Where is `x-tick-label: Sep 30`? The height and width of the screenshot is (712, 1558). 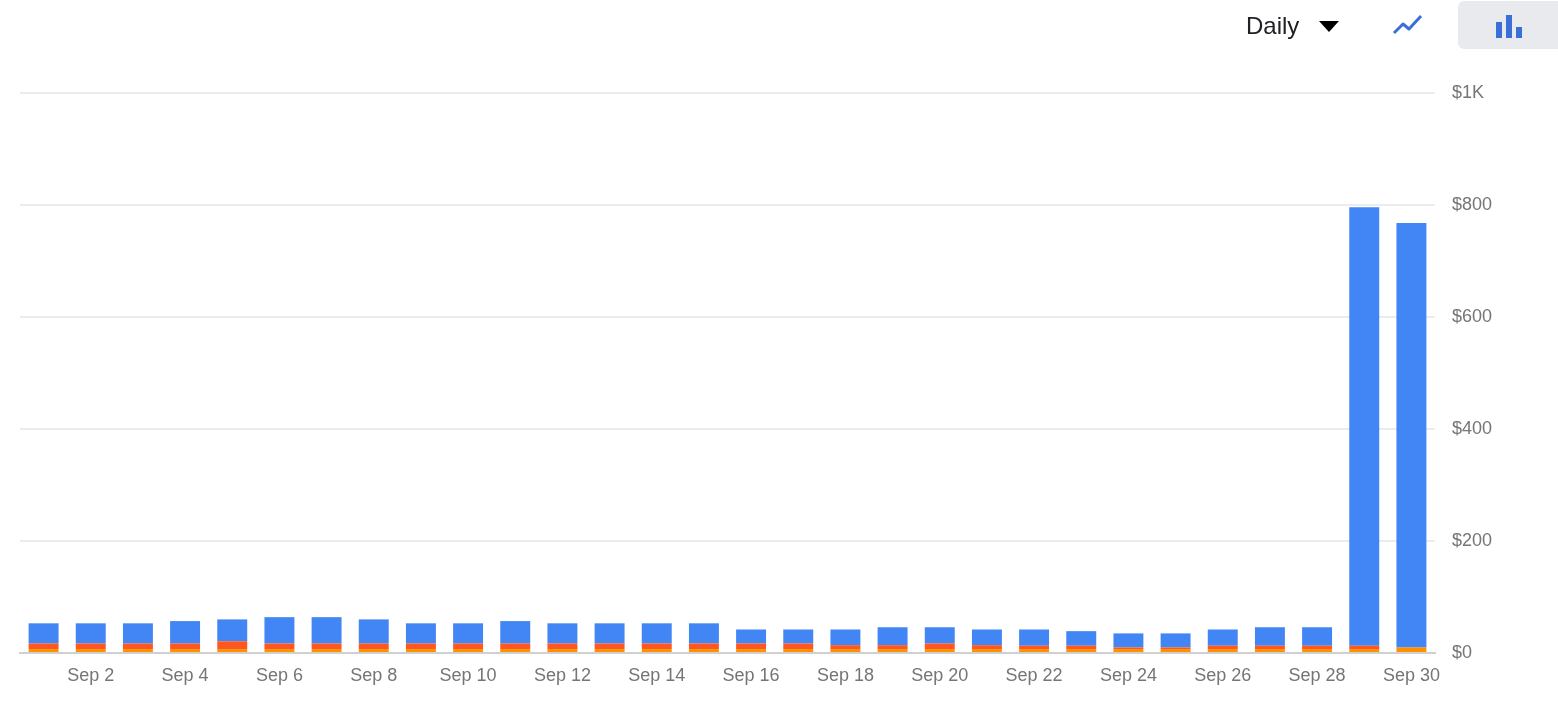
x-tick-label: Sep 30 is located at coordinates (1411, 674).